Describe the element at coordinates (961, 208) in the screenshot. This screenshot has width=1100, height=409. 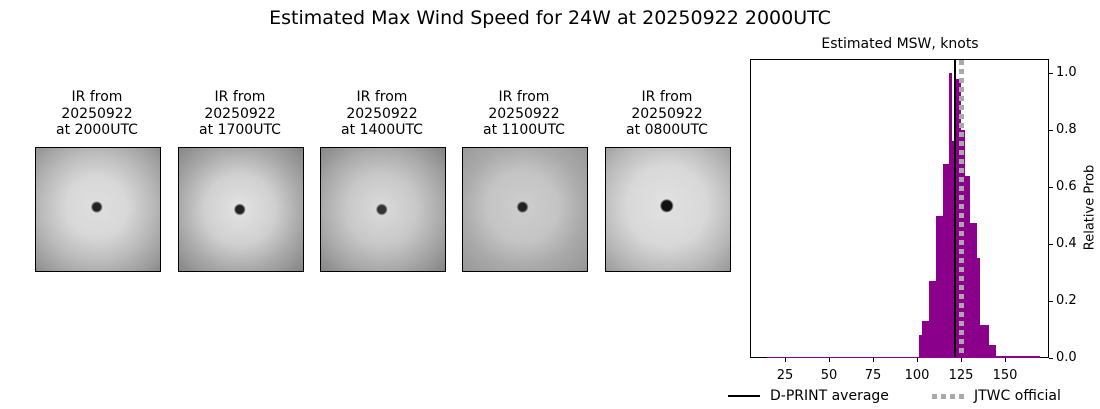
I see `jtwc-official-line` at that location.